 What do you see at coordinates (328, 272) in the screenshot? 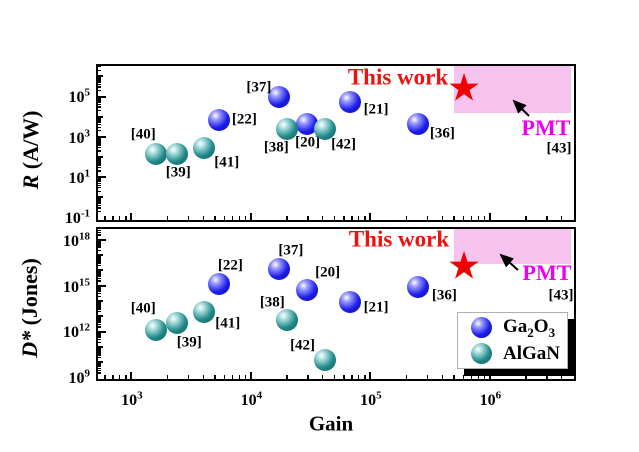
I see `ref-label: [20]` at bounding box center [328, 272].